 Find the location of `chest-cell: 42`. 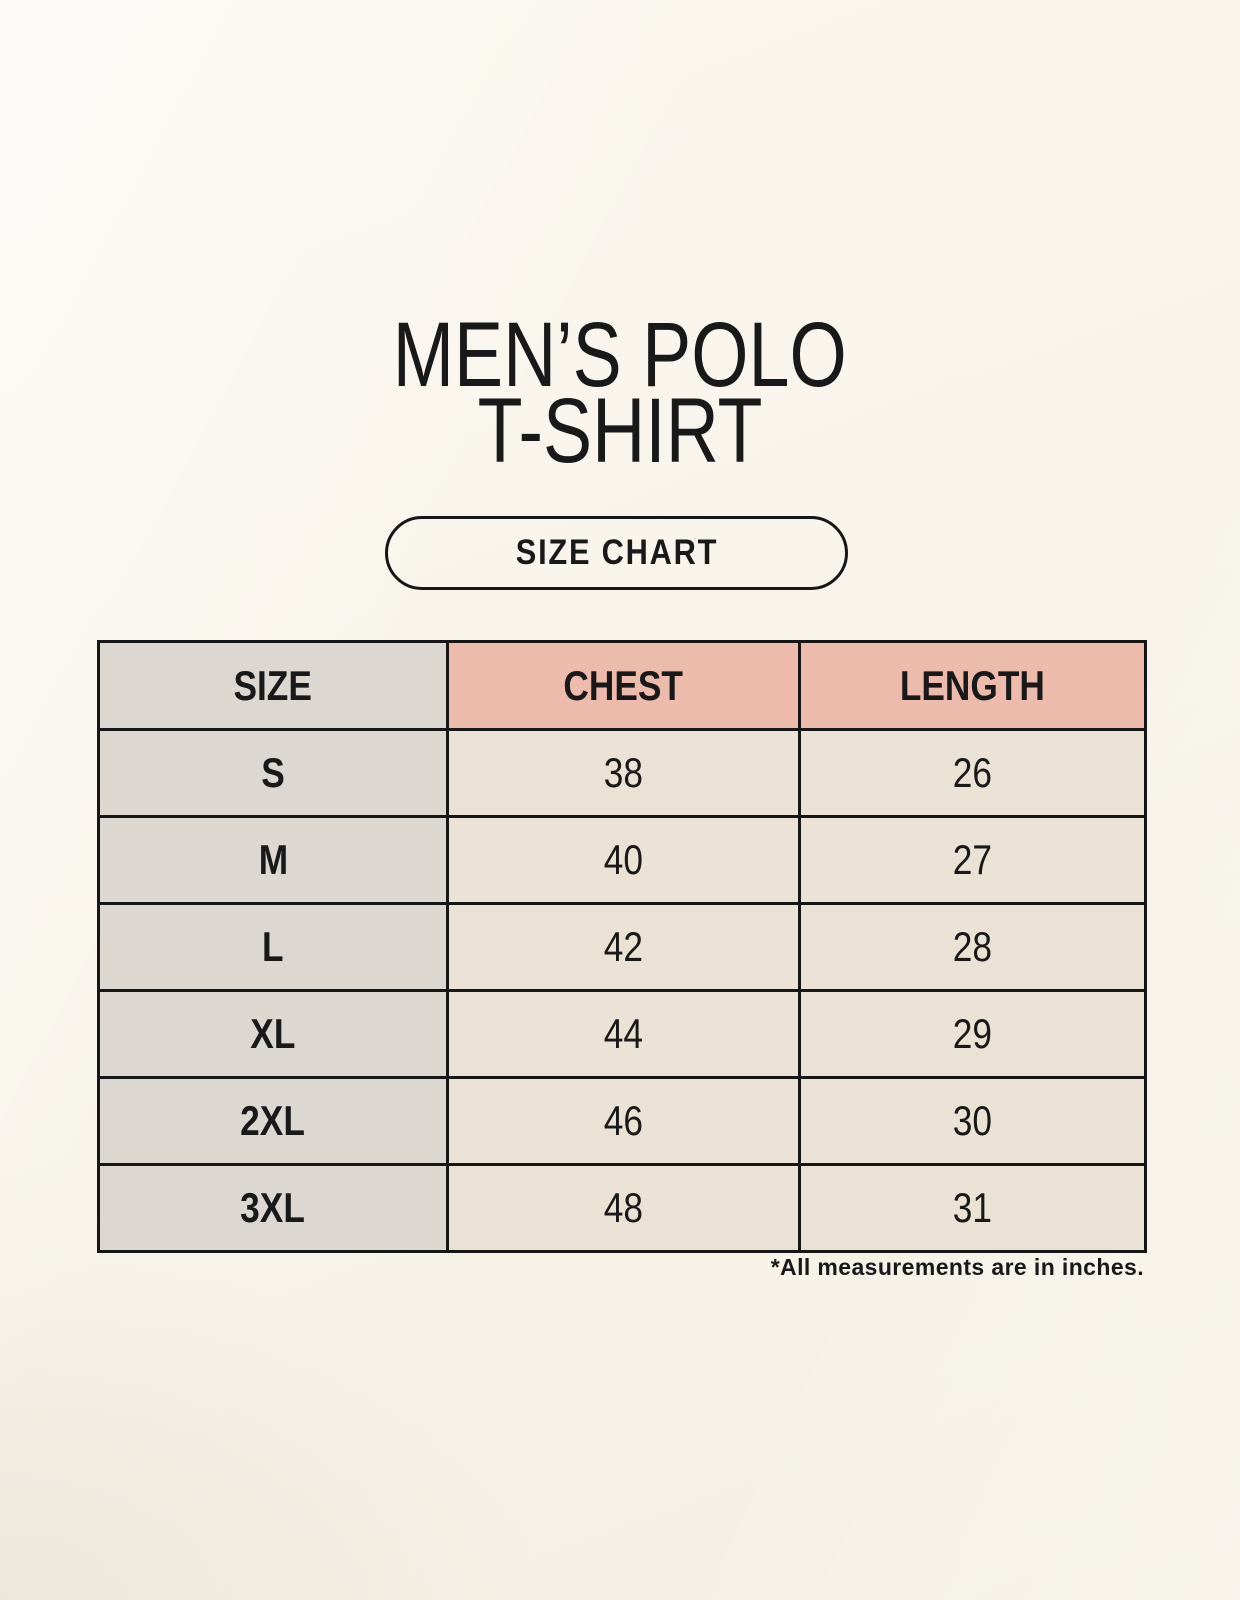

chest-cell: 42 is located at coordinates (623, 947).